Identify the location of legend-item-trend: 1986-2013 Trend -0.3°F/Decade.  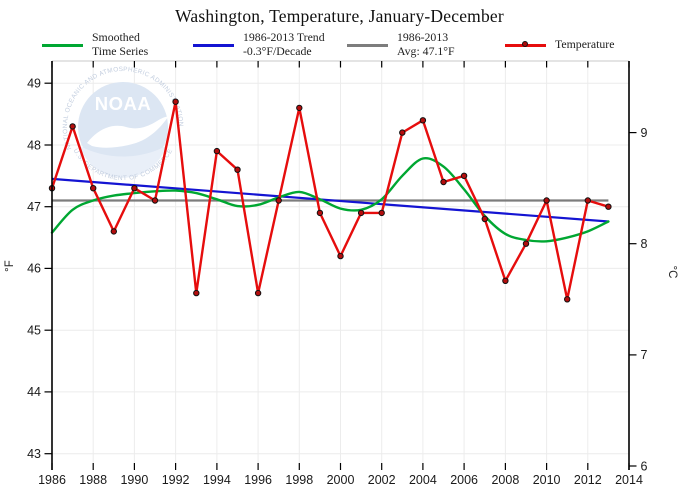
(259, 45).